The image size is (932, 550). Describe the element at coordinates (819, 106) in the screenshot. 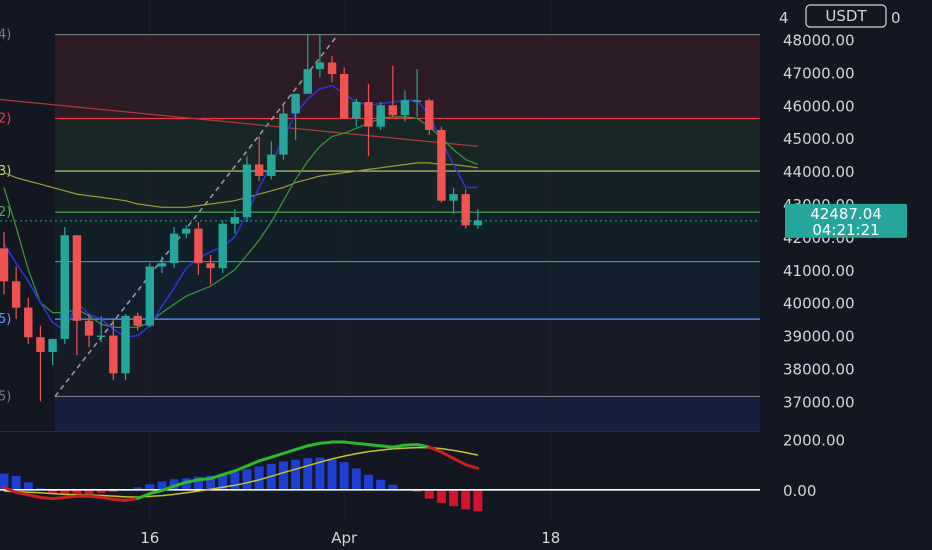

I see `price-tick-label: 46000.00` at that location.